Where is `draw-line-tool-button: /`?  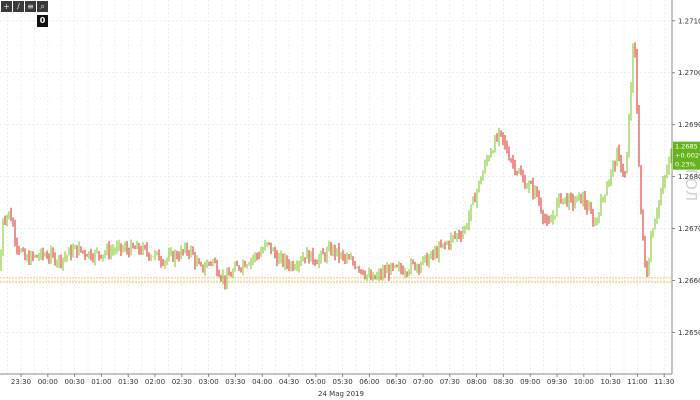
draw-line-tool-button: / is located at coordinates (18, 6).